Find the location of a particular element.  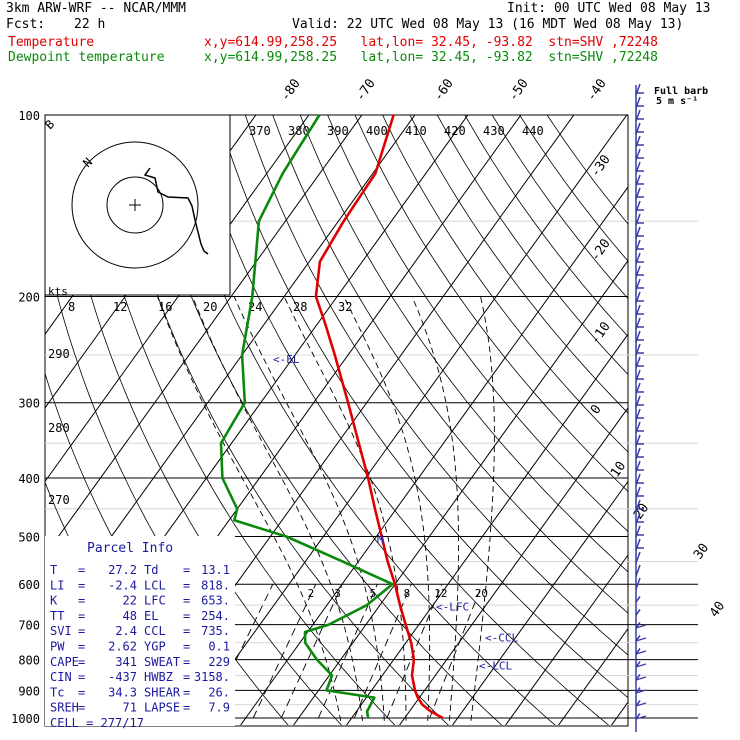

parcel-key: SHEAR is located at coordinates (162, 692).